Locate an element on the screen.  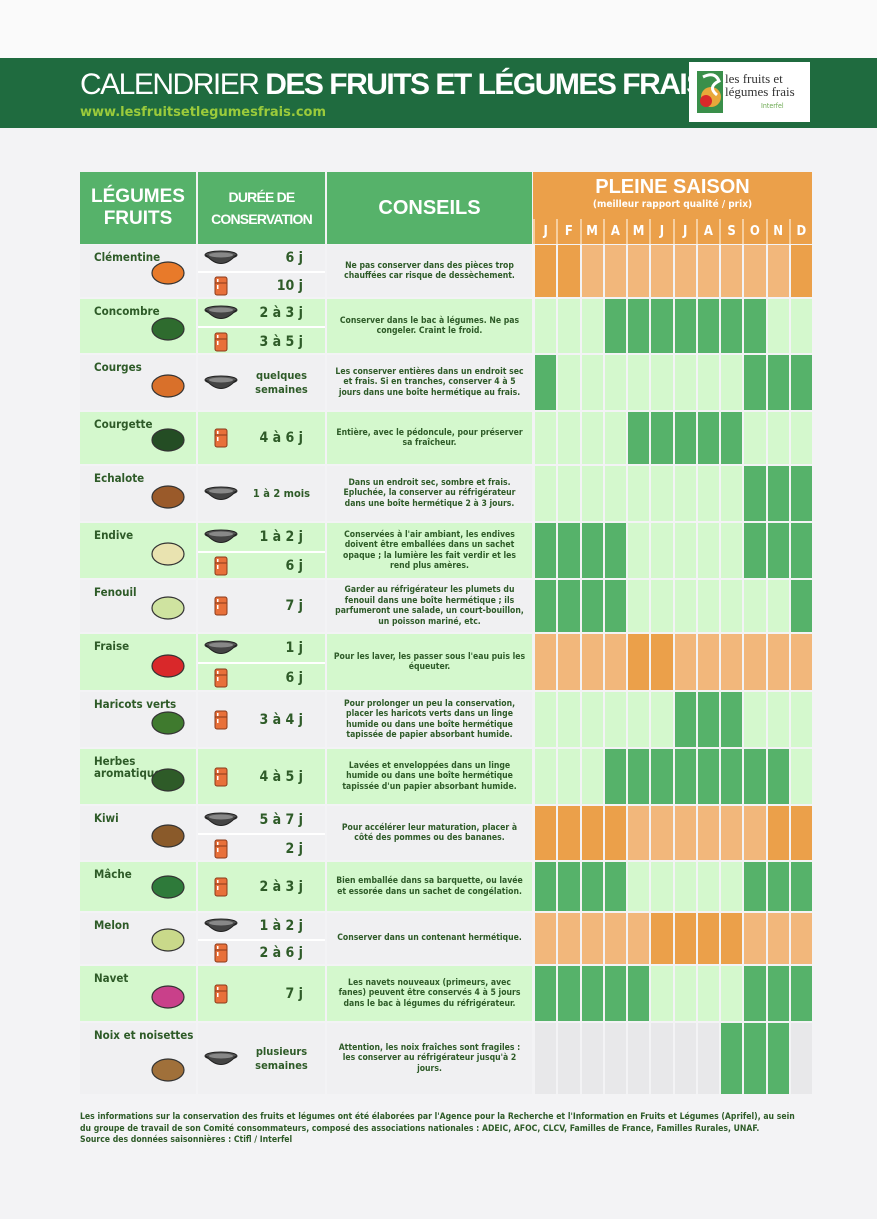
duration-line: plusieurs semaines is located at coordinates (261, 1058).